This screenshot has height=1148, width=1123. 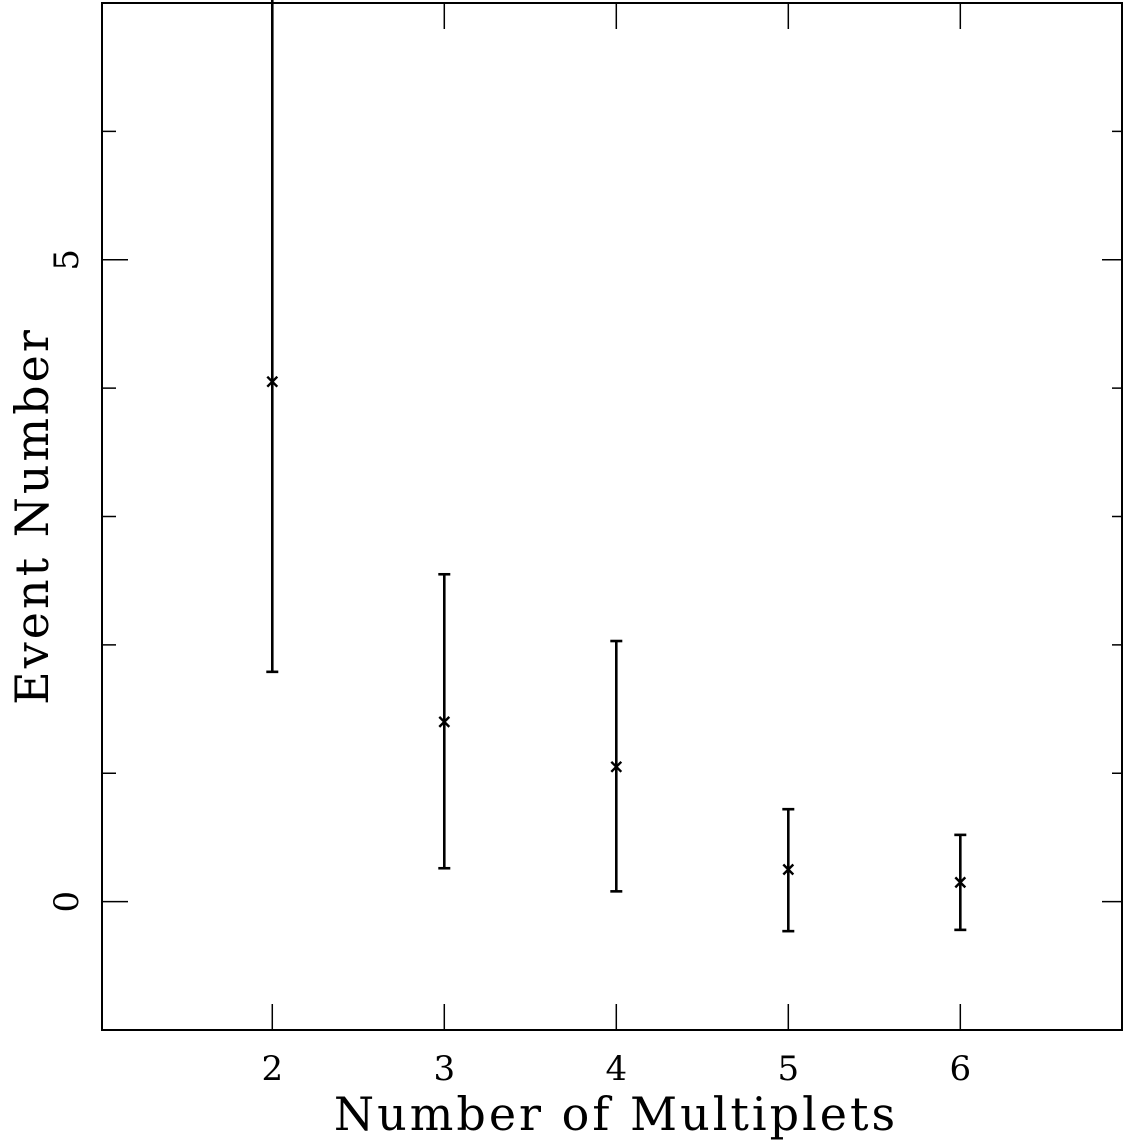 I want to click on y-axis-title: Event Number, so click(x=32, y=516).